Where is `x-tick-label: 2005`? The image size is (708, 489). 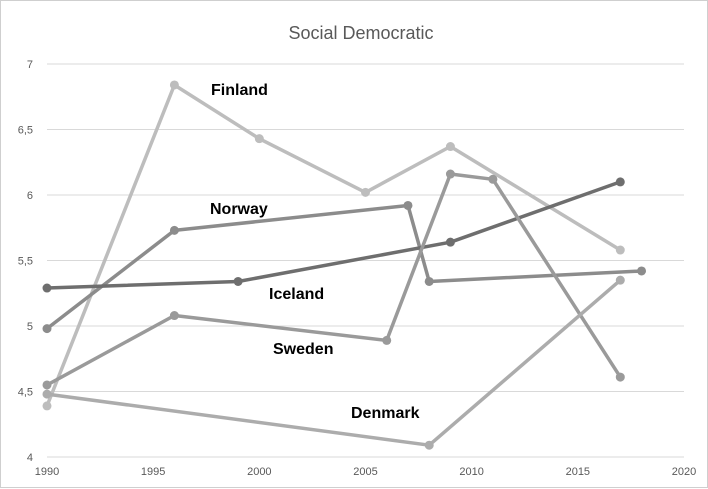
x-tick-label: 2005 is located at coordinates (365, 472).